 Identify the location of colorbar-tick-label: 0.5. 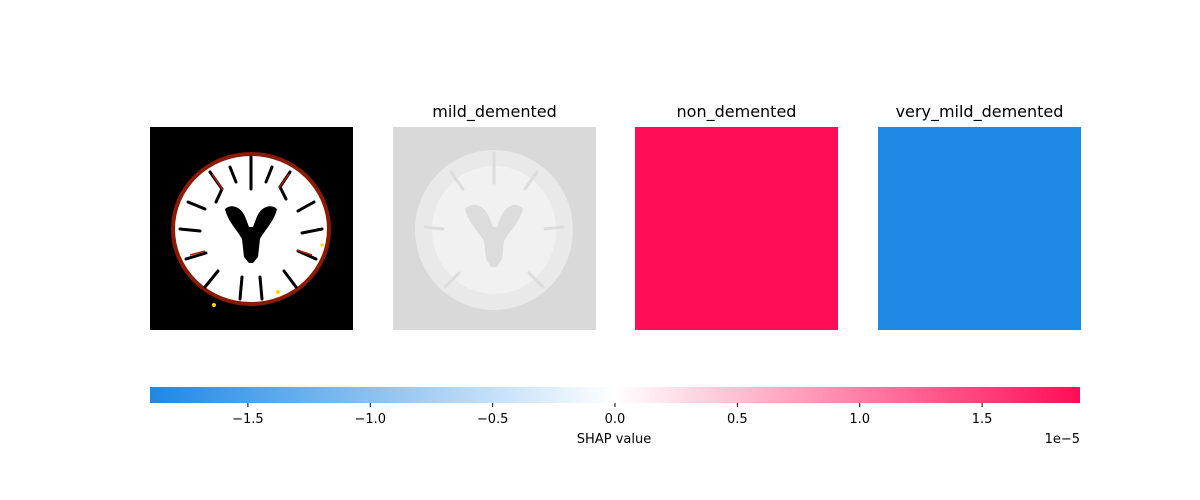
(737, 419).